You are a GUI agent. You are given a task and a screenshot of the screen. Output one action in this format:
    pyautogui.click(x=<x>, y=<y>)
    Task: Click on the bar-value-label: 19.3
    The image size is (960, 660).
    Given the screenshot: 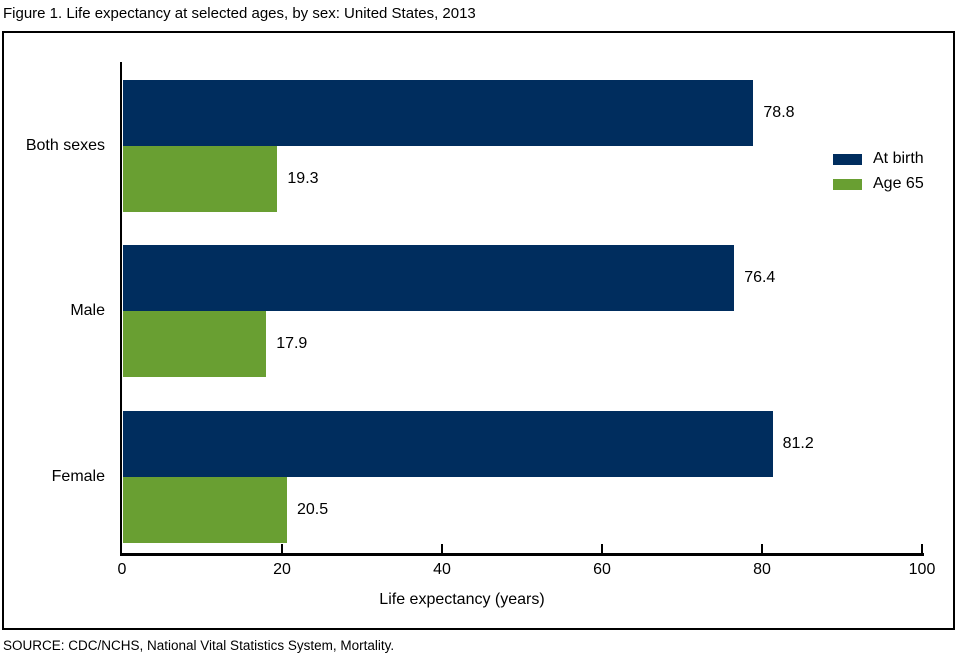 What is the action you would take?
    pyautogui.click(x=303, y=178)
    